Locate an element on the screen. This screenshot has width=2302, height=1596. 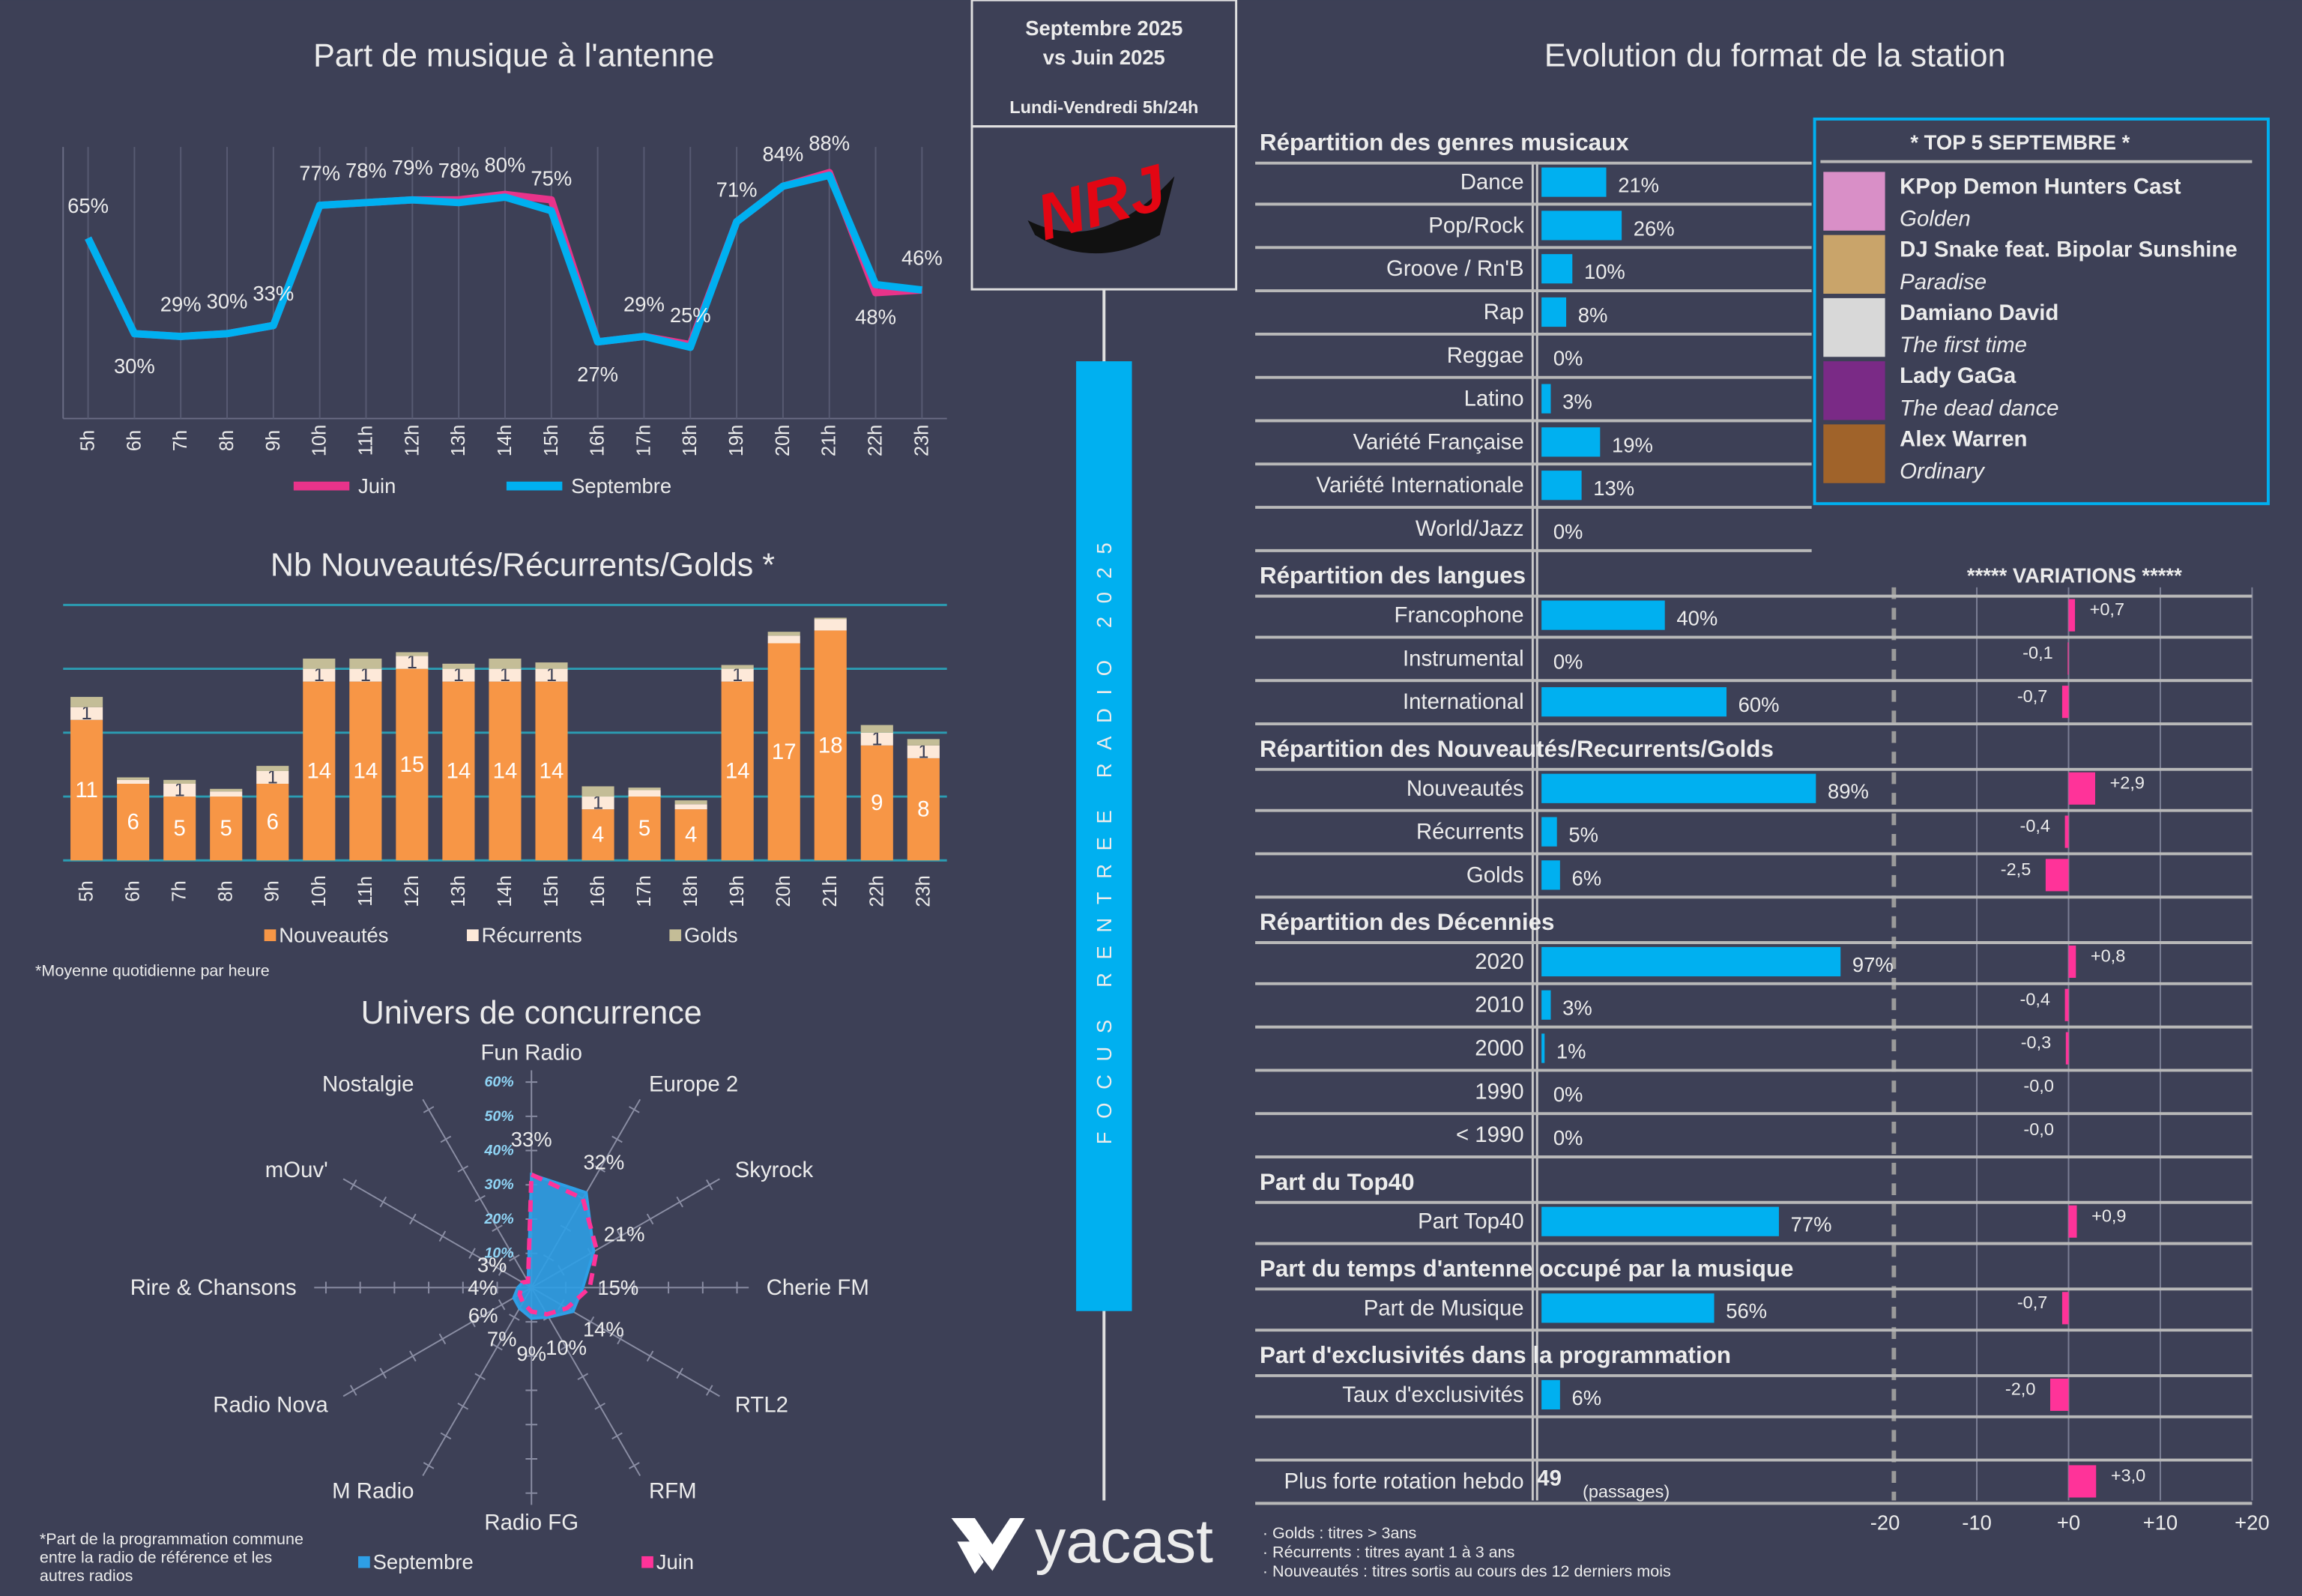
data-label: 46% is located at coordinates (922, 257).